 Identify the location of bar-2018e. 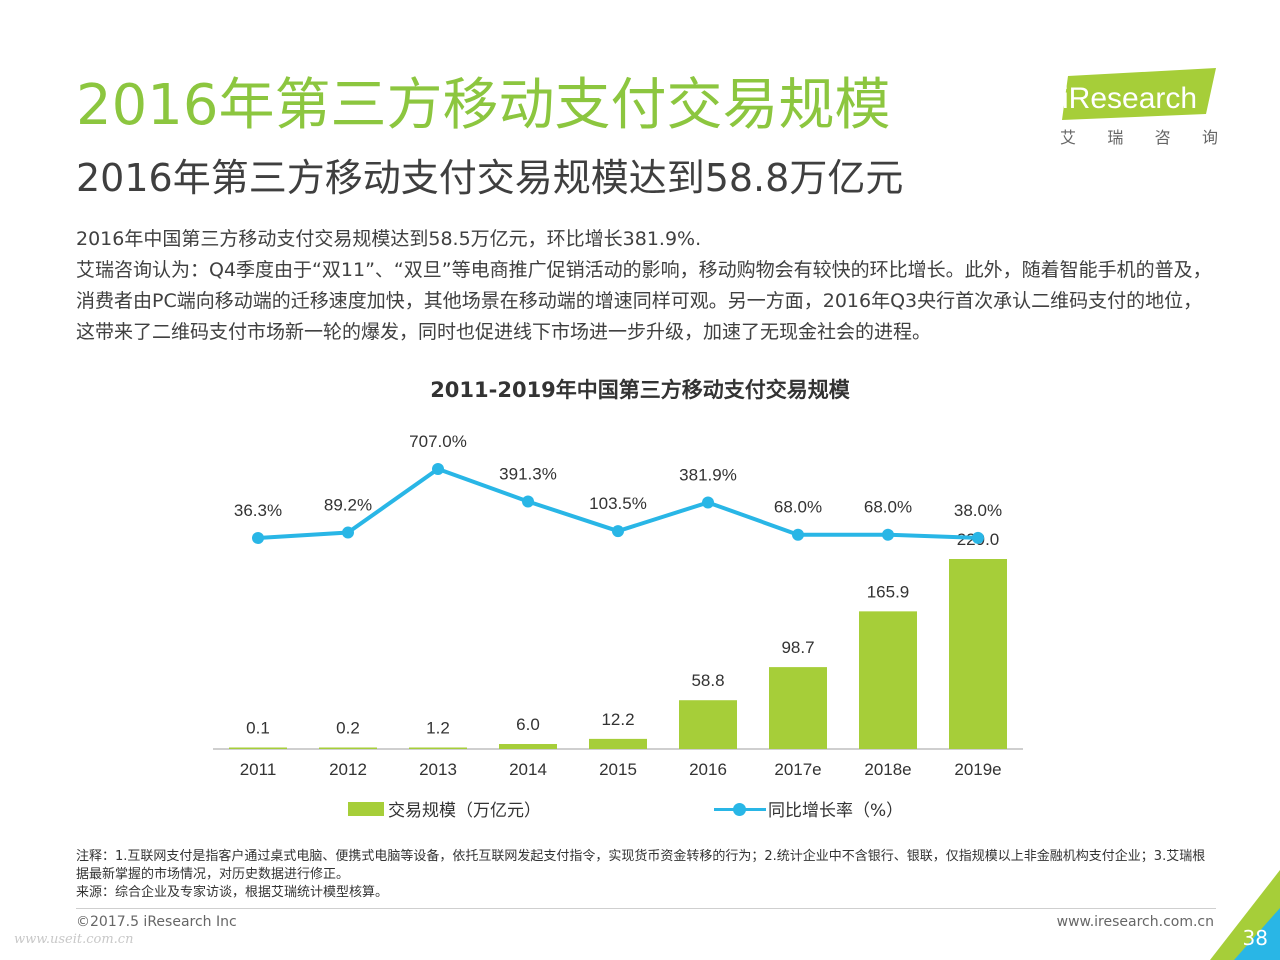
(888, 680).